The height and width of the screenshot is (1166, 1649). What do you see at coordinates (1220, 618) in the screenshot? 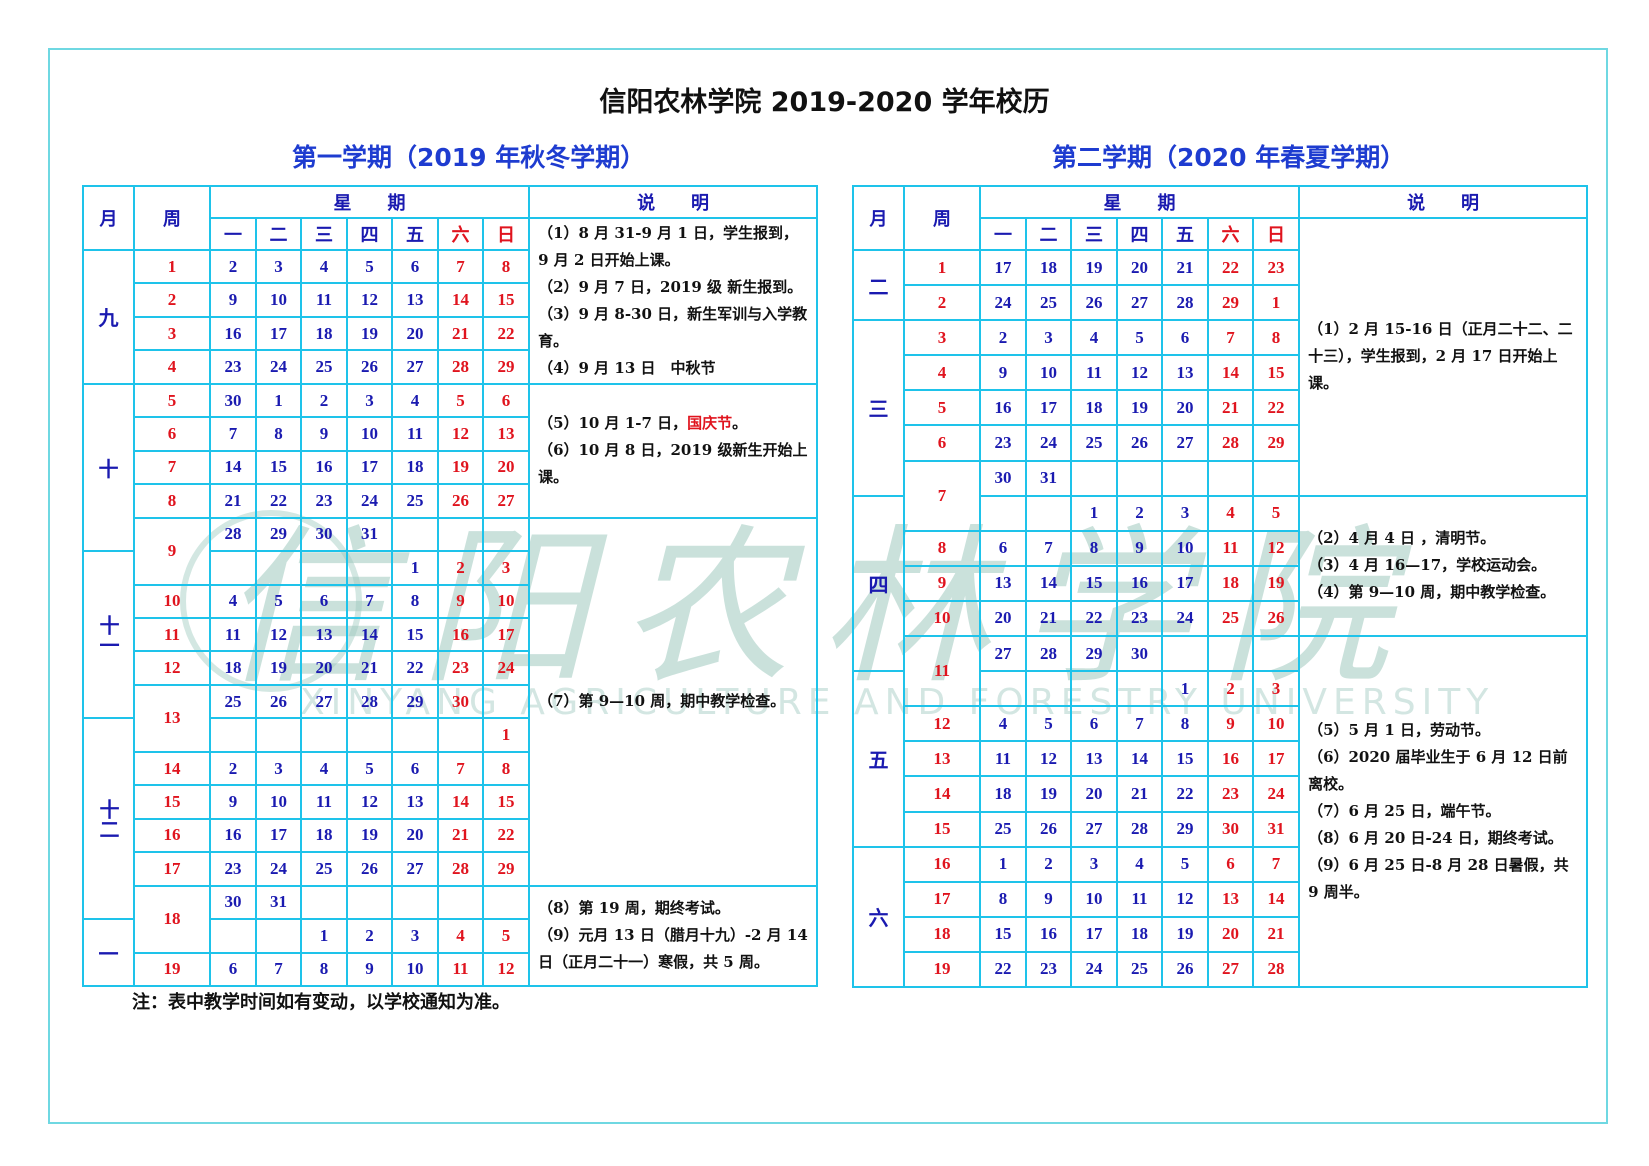
I see `week-row: 10 20 21 22 23 24 25 26` at bounding box center [1220, 618].